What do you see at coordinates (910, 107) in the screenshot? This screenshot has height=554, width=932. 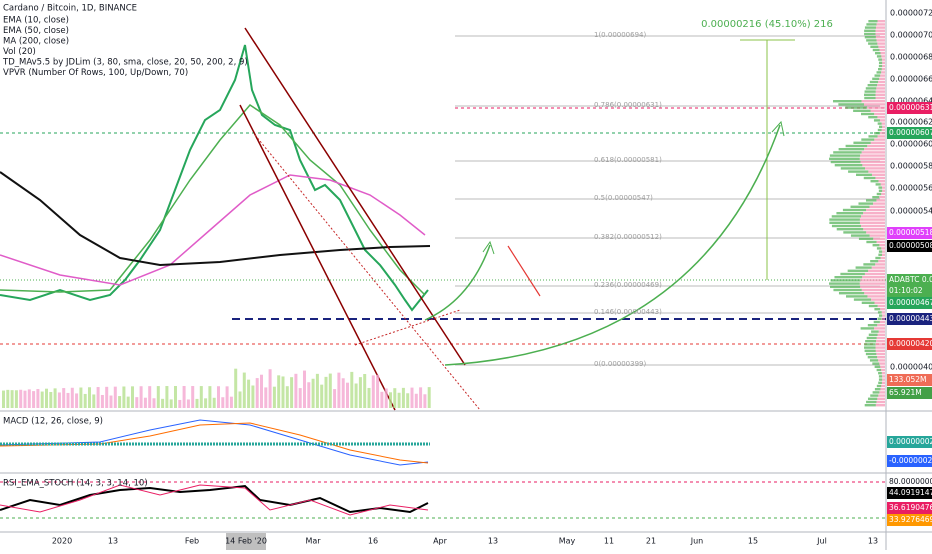 I see `price-tag-text: 0.00000631` at bounding box center [910, 107].